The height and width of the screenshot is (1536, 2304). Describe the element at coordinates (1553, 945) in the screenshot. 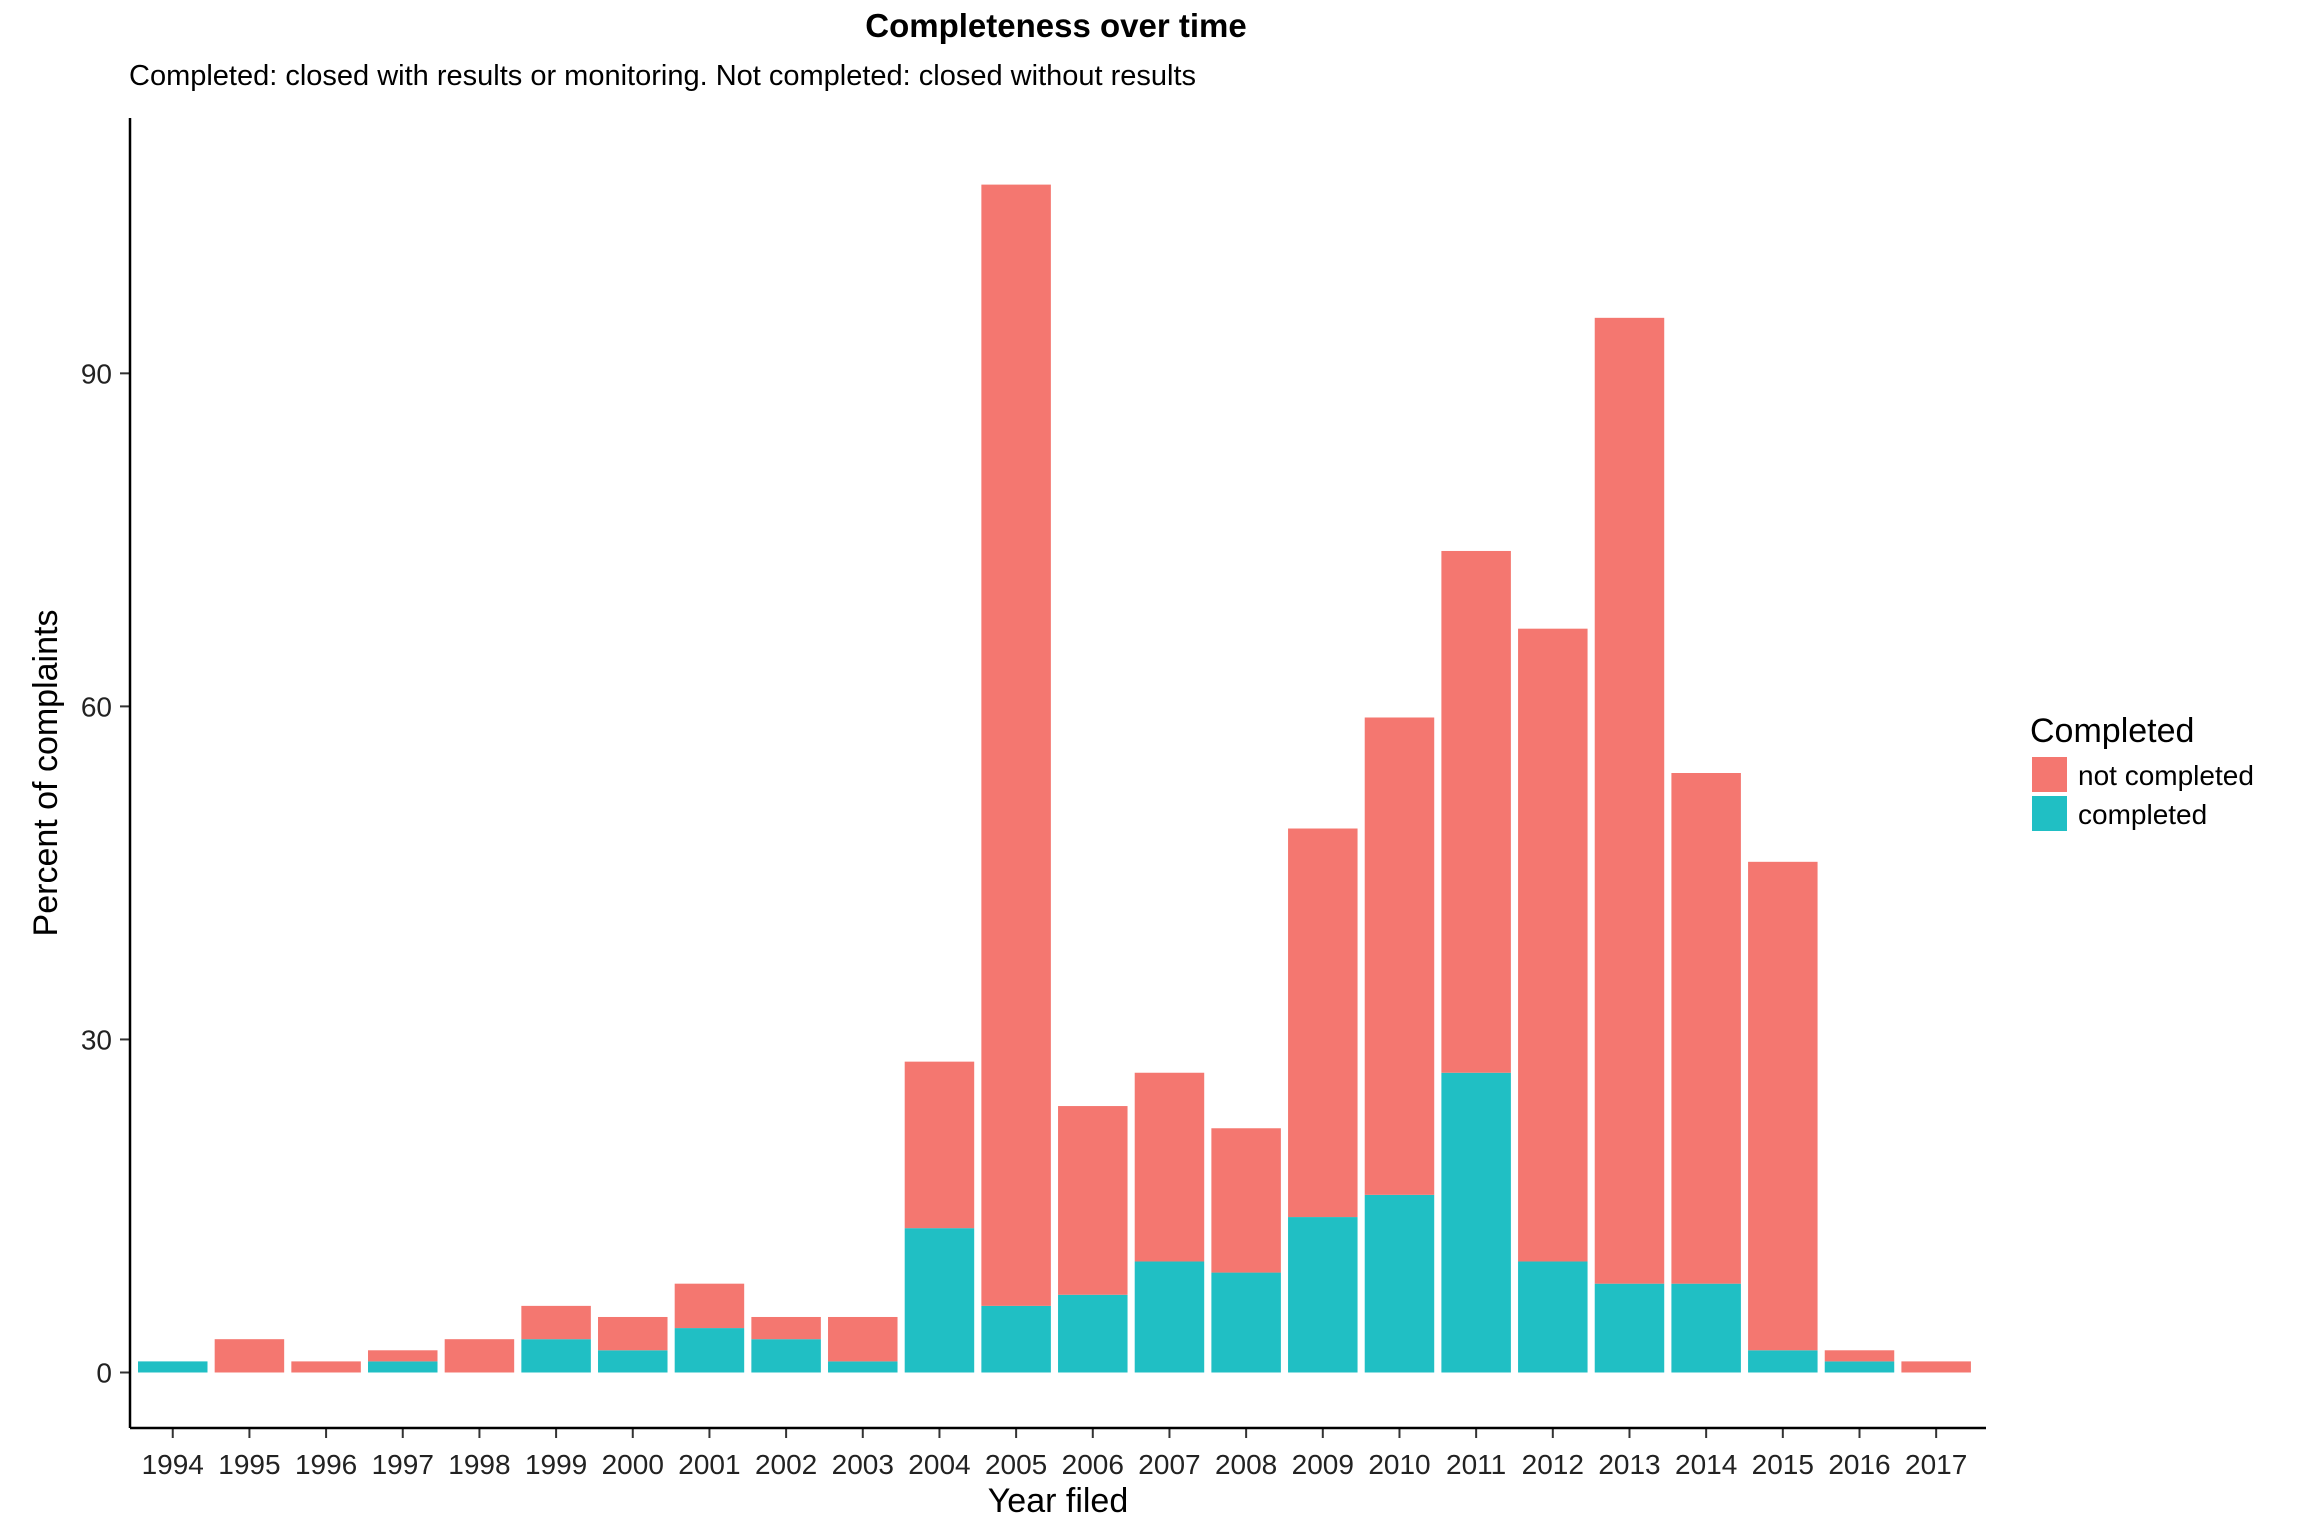

I see `bar-not-completed-2012` at that location.